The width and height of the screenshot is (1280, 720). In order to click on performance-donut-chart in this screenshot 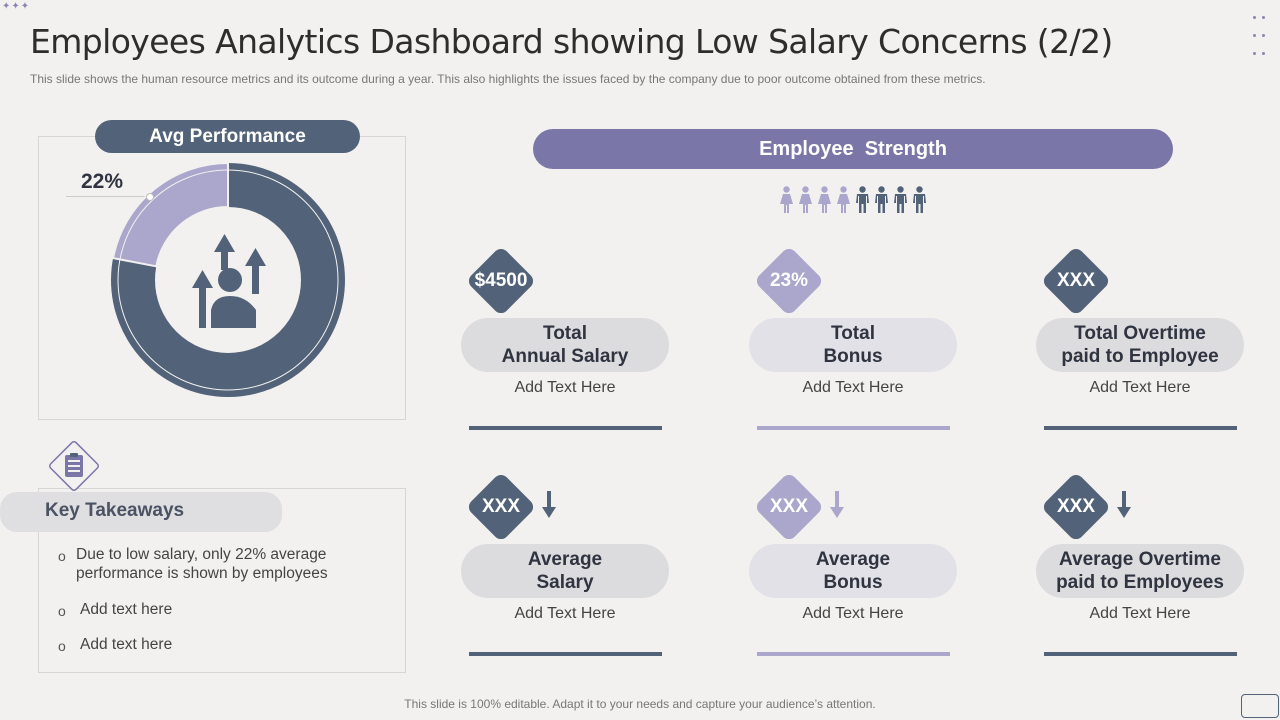, I will do `click(228, 279)`.